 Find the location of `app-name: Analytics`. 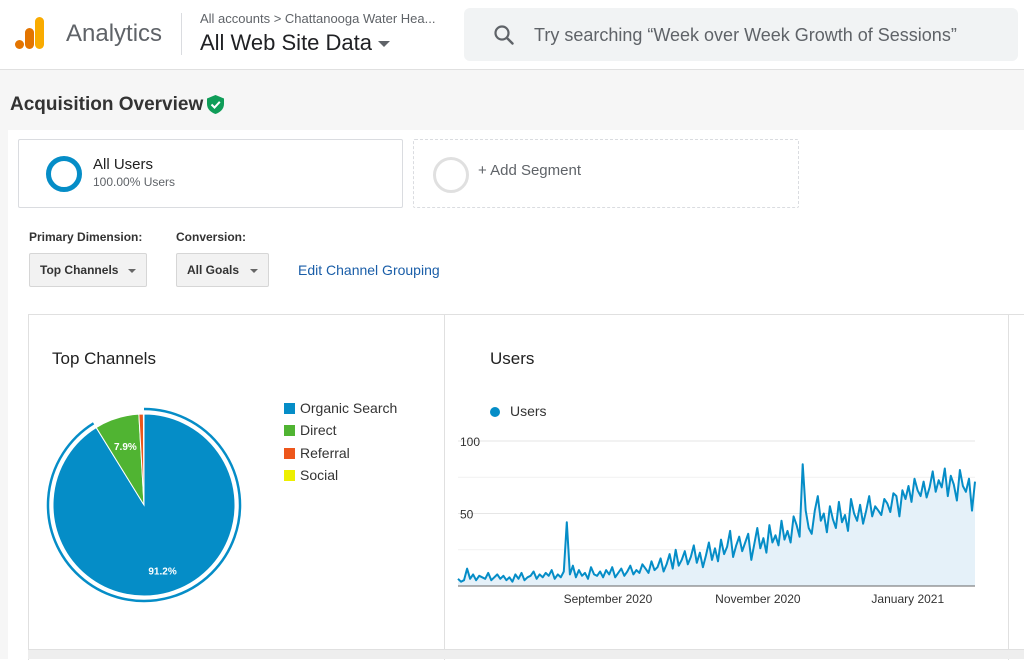

app-name: Analytics is located at coordinates (114, 33).